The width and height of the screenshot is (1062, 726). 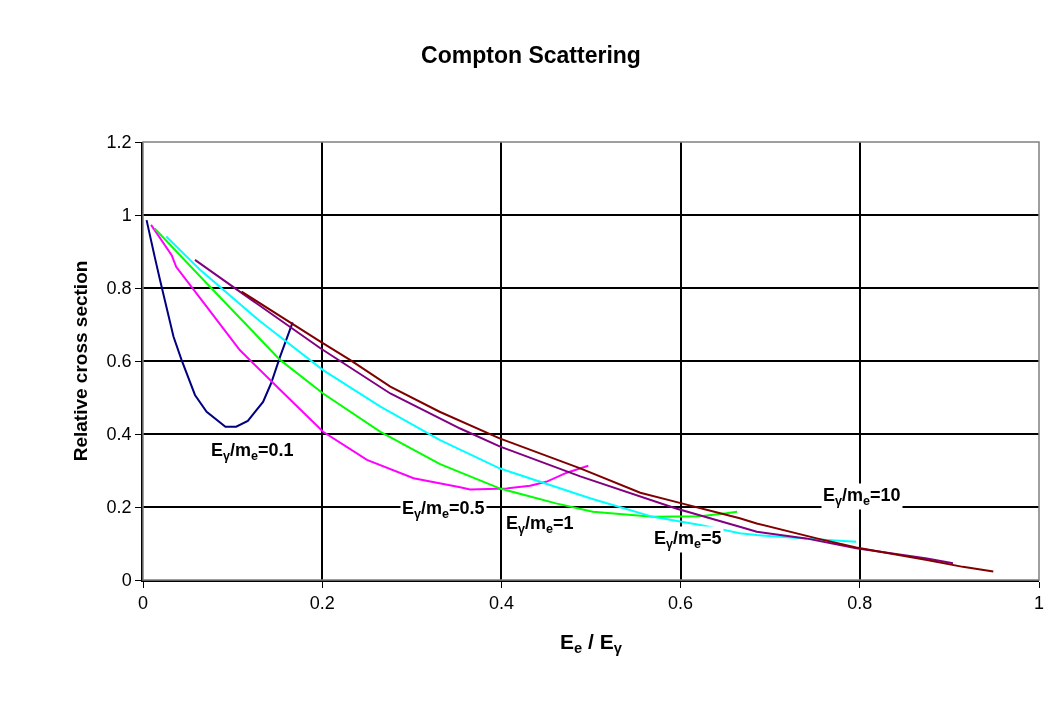 What do you see at coordinates (591, 643) in the screenshot?
I see `x-axis-title: E$_{e}$ / E$_{γ}$` at bounding box center [591, 643].